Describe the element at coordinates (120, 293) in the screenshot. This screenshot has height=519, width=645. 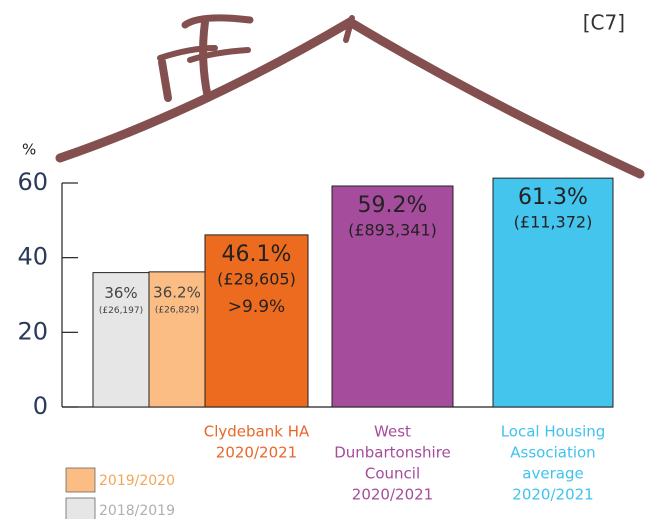
I see `value-label: 36%` at that location.